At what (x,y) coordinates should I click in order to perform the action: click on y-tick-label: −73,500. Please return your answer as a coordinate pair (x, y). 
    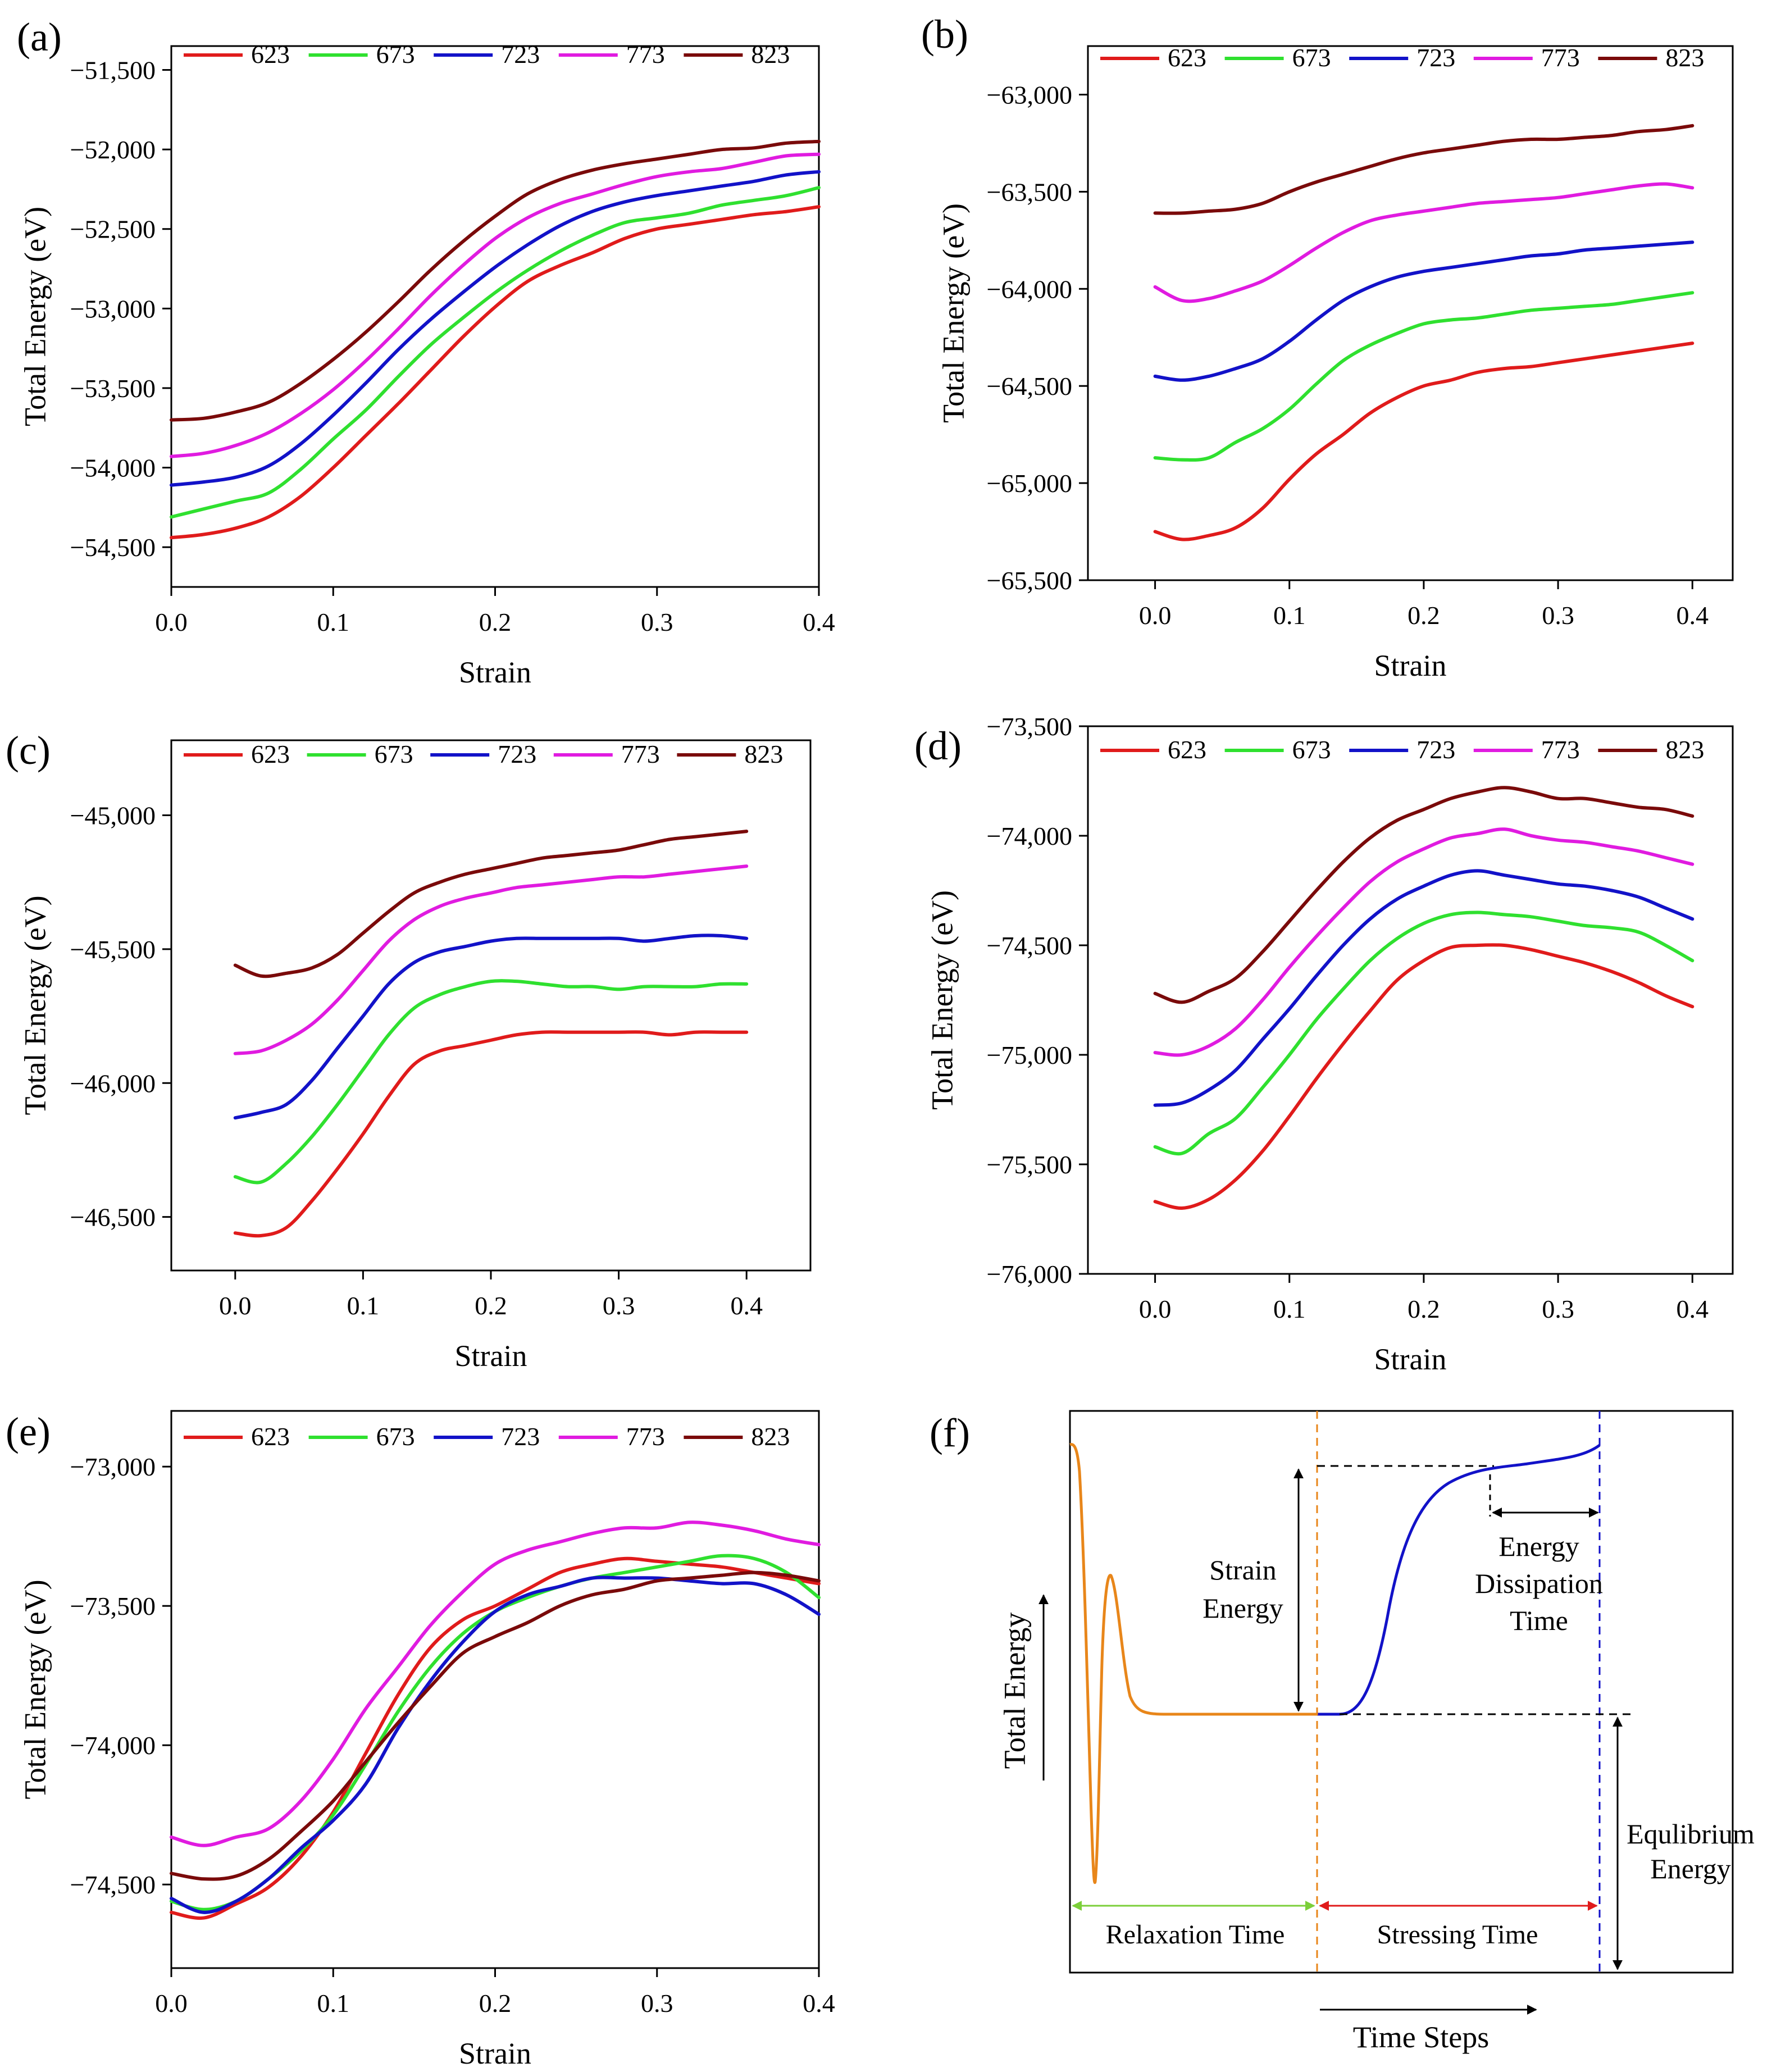
    Looking at the image, I should click on (1029, 726).